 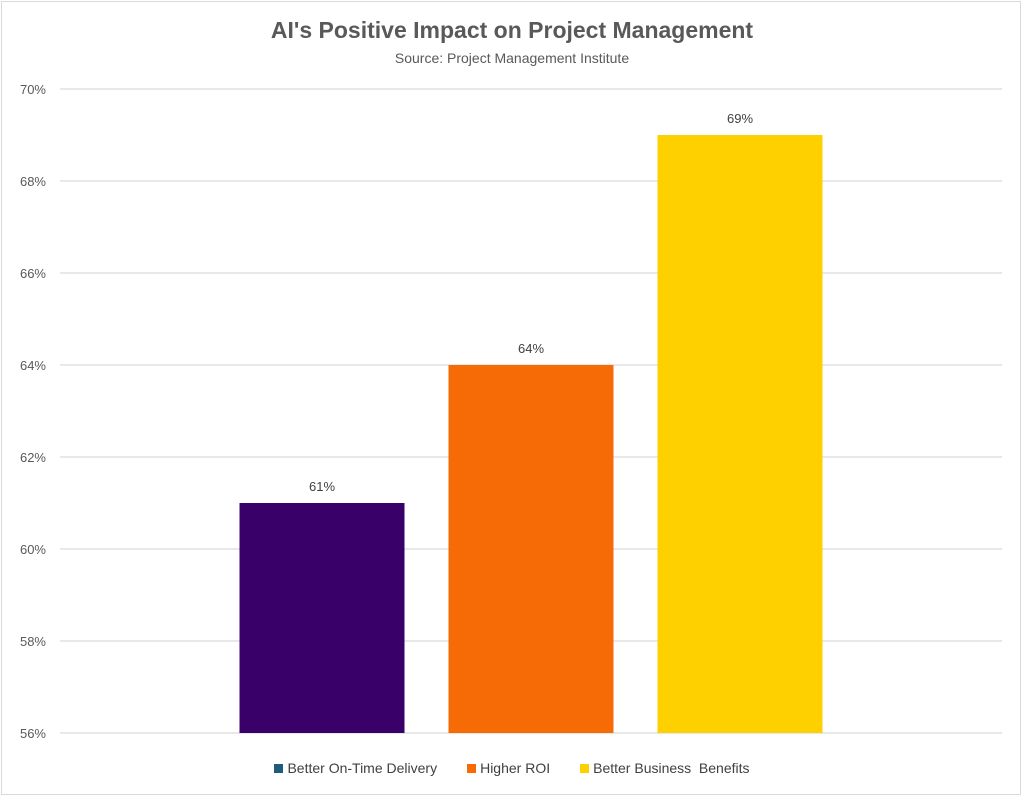 What do you see at coordinates (33, 549) in the screenshot?
I see `y-tick-label: 60%` at bounding box center [33, 549].